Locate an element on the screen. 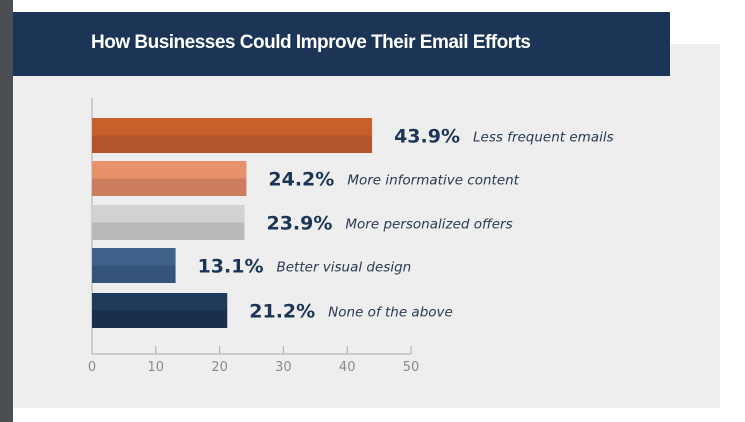  window-edge is located at coordinates (6, 211).